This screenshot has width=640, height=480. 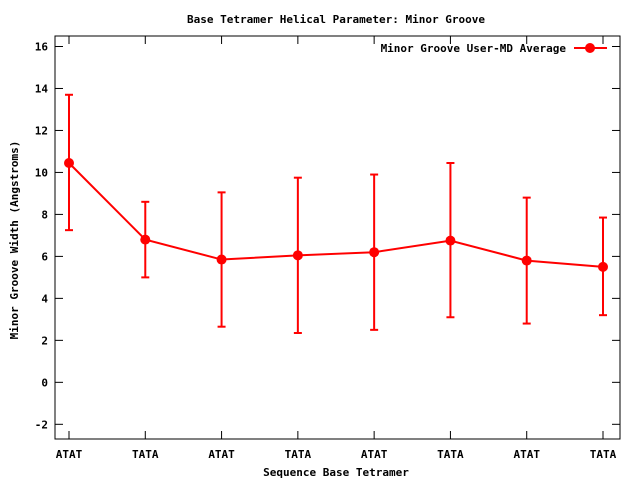 I want to click on y-tick-label: -2, so click(x=41, y=424).